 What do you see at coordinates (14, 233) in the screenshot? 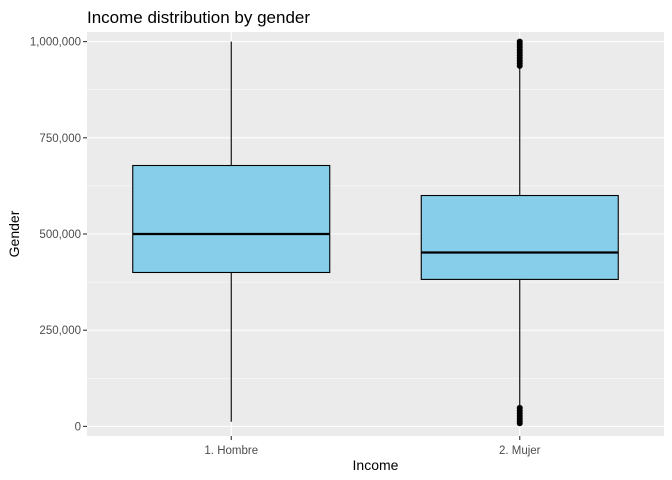
I see `y-axis-title: Gender` at bounding box center [14, 233].